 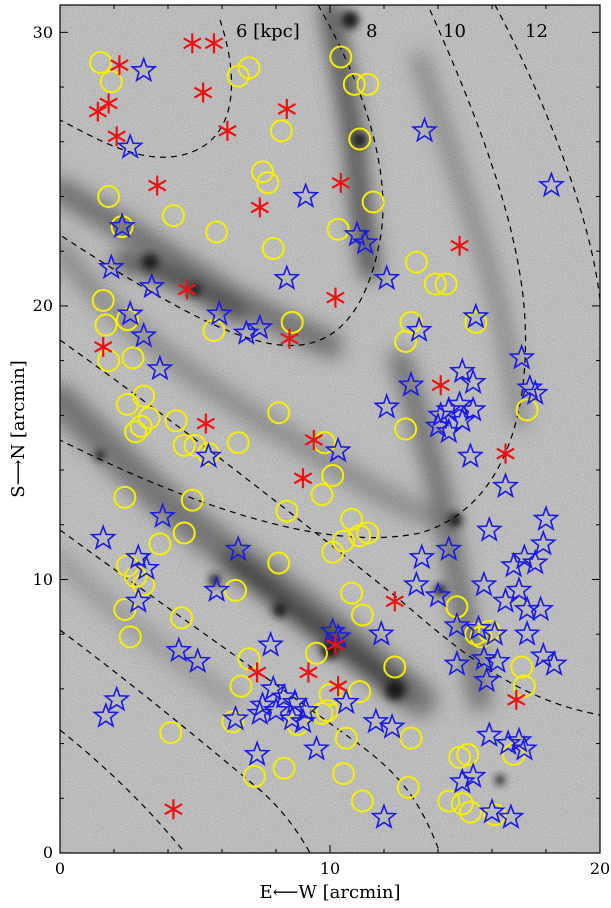 I want to click on x-tick-labels: 0 10 20, so click(x=332, y=868).